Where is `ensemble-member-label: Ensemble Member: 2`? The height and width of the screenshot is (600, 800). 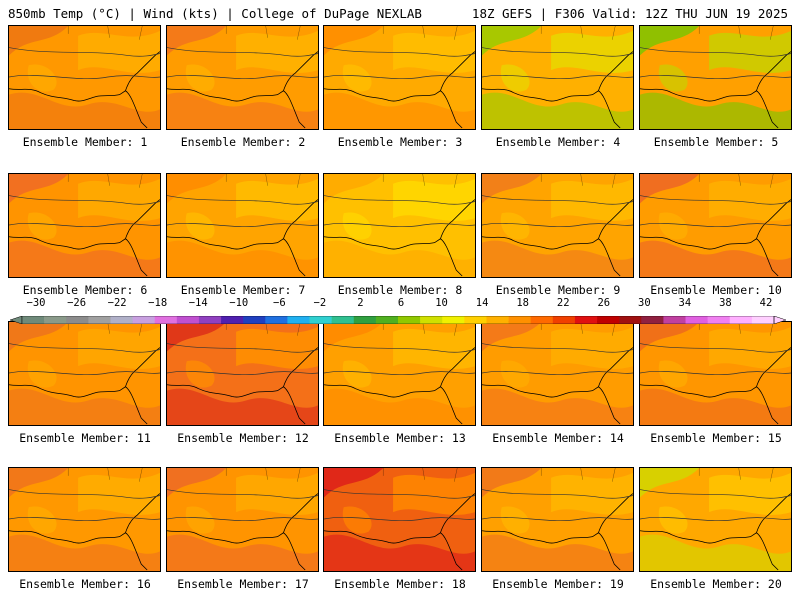
ensemble-member-label: Ensemble Member: 2 is located at coordinates (243, 142).